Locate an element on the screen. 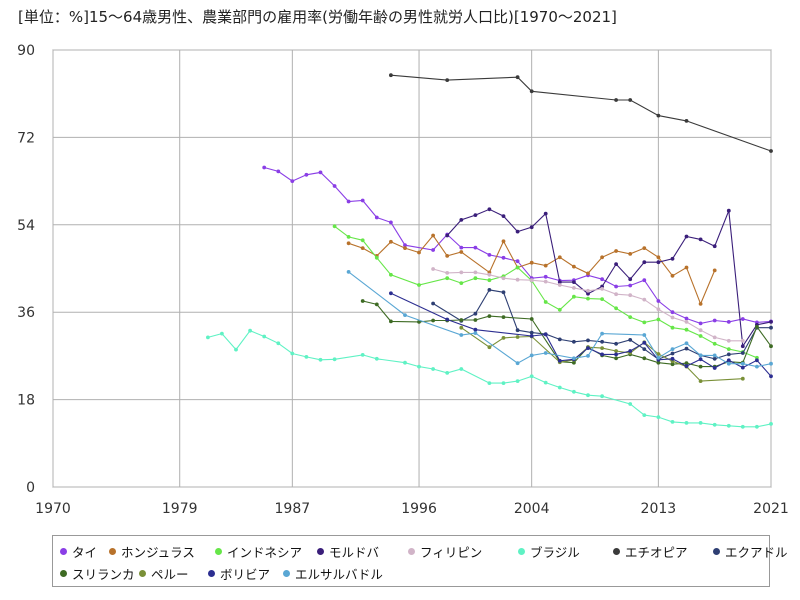 The image size is (800, 600). legend-label: エルサルバドル is located at coordinates (339, 574).